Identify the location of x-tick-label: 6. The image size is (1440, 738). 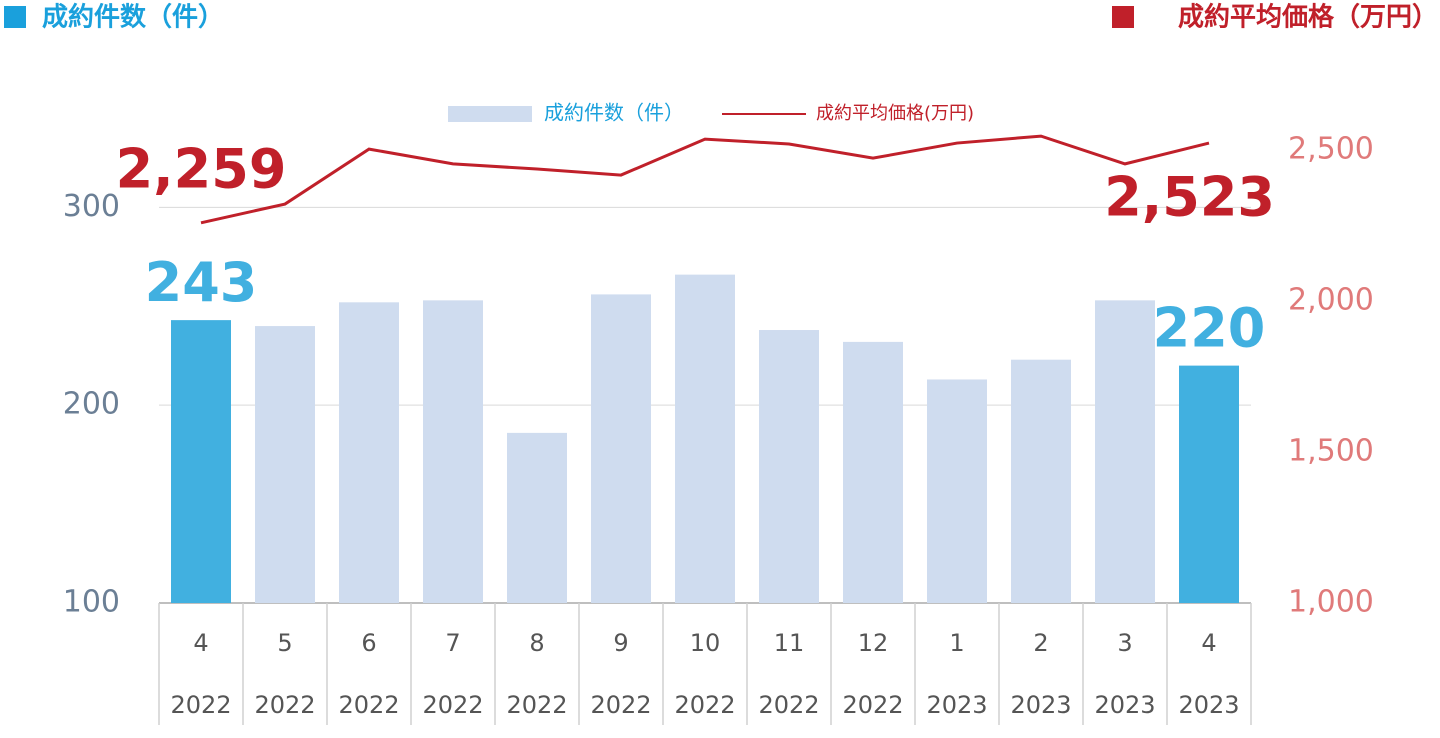
(368, 643).